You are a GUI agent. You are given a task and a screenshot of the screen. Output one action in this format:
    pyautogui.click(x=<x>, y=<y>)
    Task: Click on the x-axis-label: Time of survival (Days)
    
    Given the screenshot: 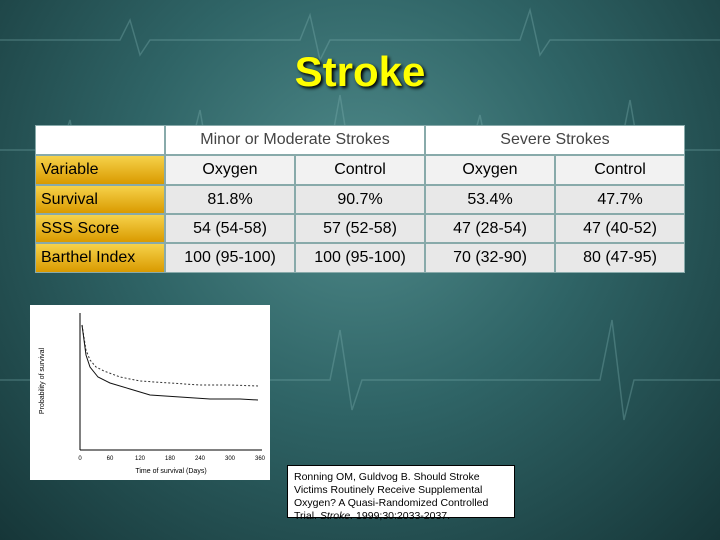 What is the action you would take?
    pyautogui.click(x=170, y=471)
    